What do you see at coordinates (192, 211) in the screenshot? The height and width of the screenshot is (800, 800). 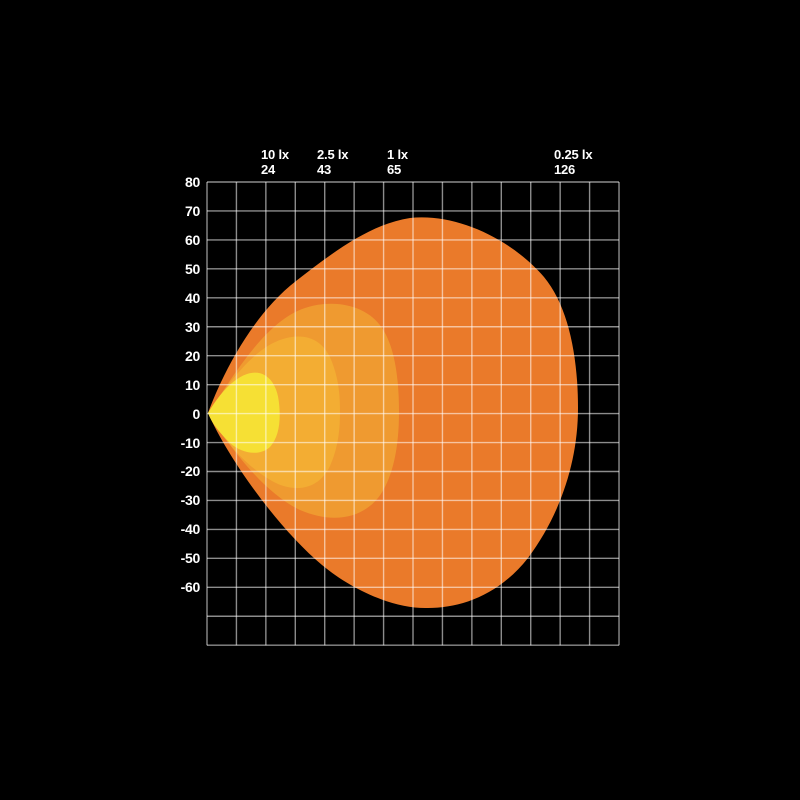 I see `y-tick-label: 70` at bounding box center [192, 211].